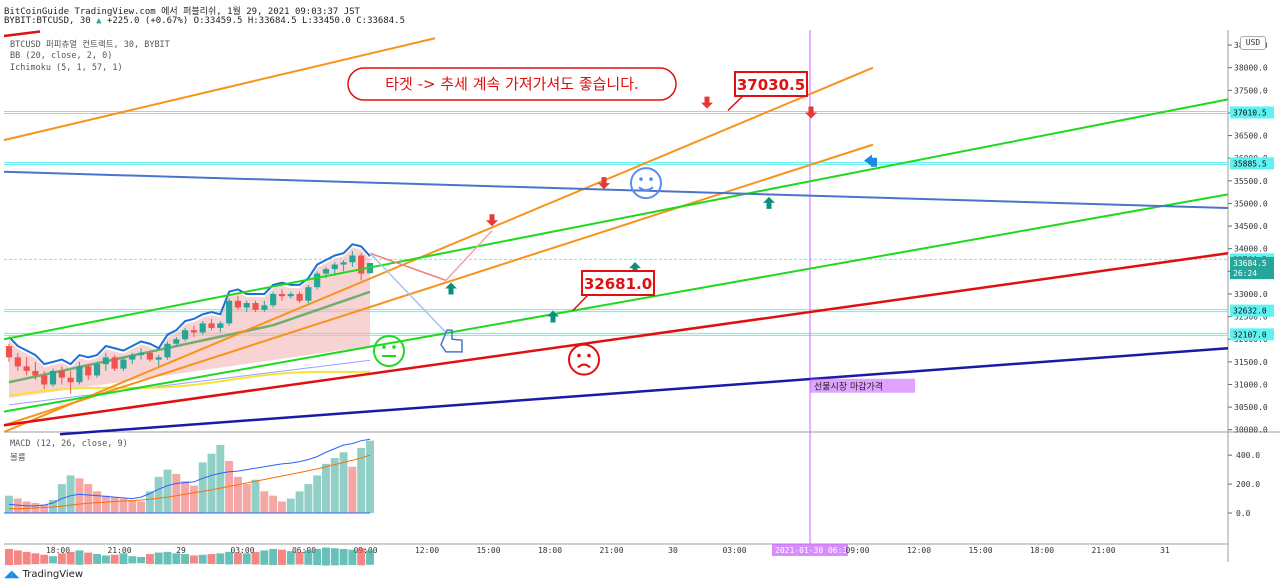  Describe the element at coordinates (69, 444) in the screenshot. I see `legend-macd: MACD (12, 26, close, 9)` at that location.